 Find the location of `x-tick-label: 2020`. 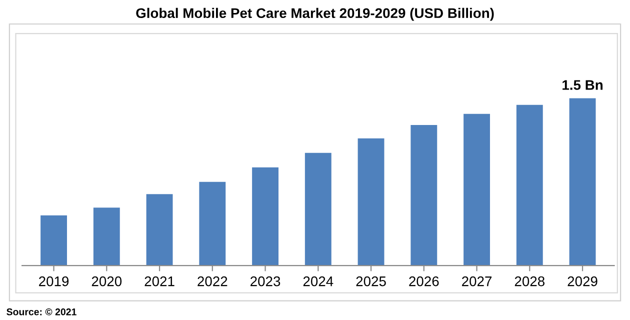

x-tick-label: 2020 is located at coordinates (107, 281).